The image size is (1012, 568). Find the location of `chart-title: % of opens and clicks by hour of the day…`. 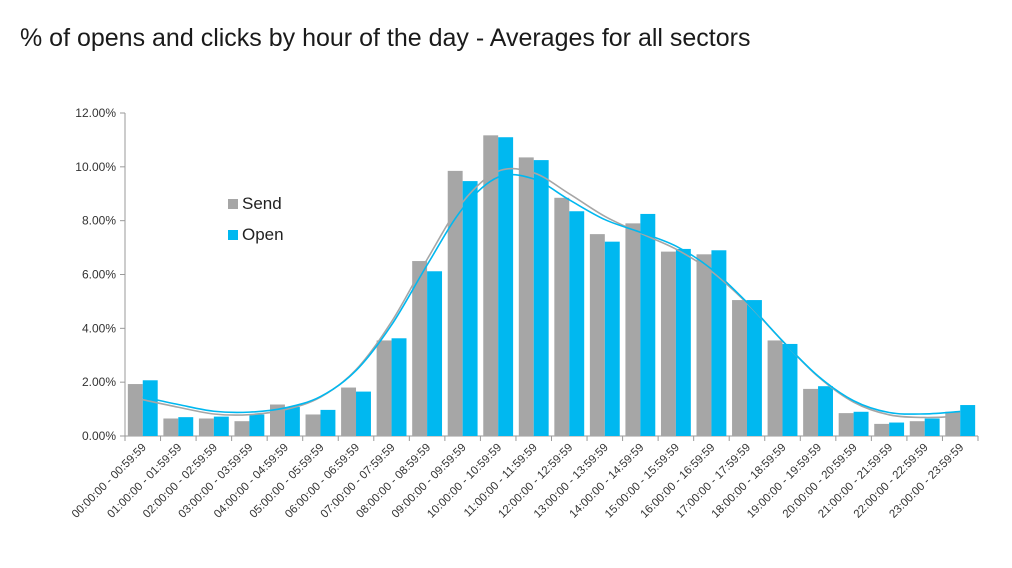

chart-title: % of opens and clicks by hour of the day… is located at coordinates (385, 38).